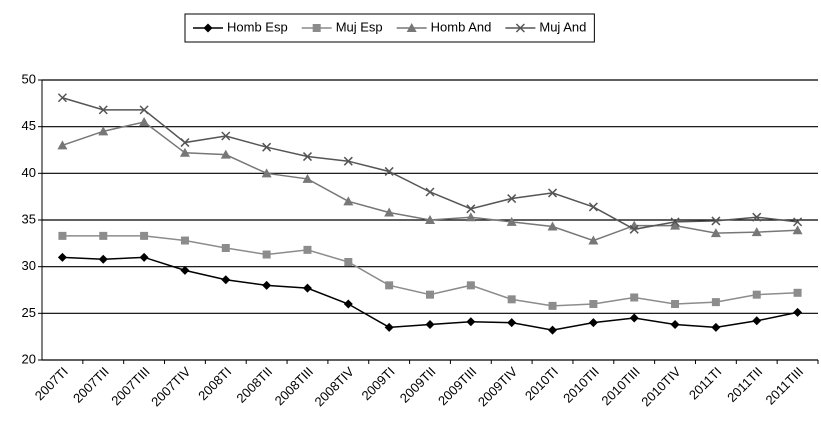 This screenshot has height=427, width=821. I want to click on x-tick-label: 2007TII, so click(91, 385).